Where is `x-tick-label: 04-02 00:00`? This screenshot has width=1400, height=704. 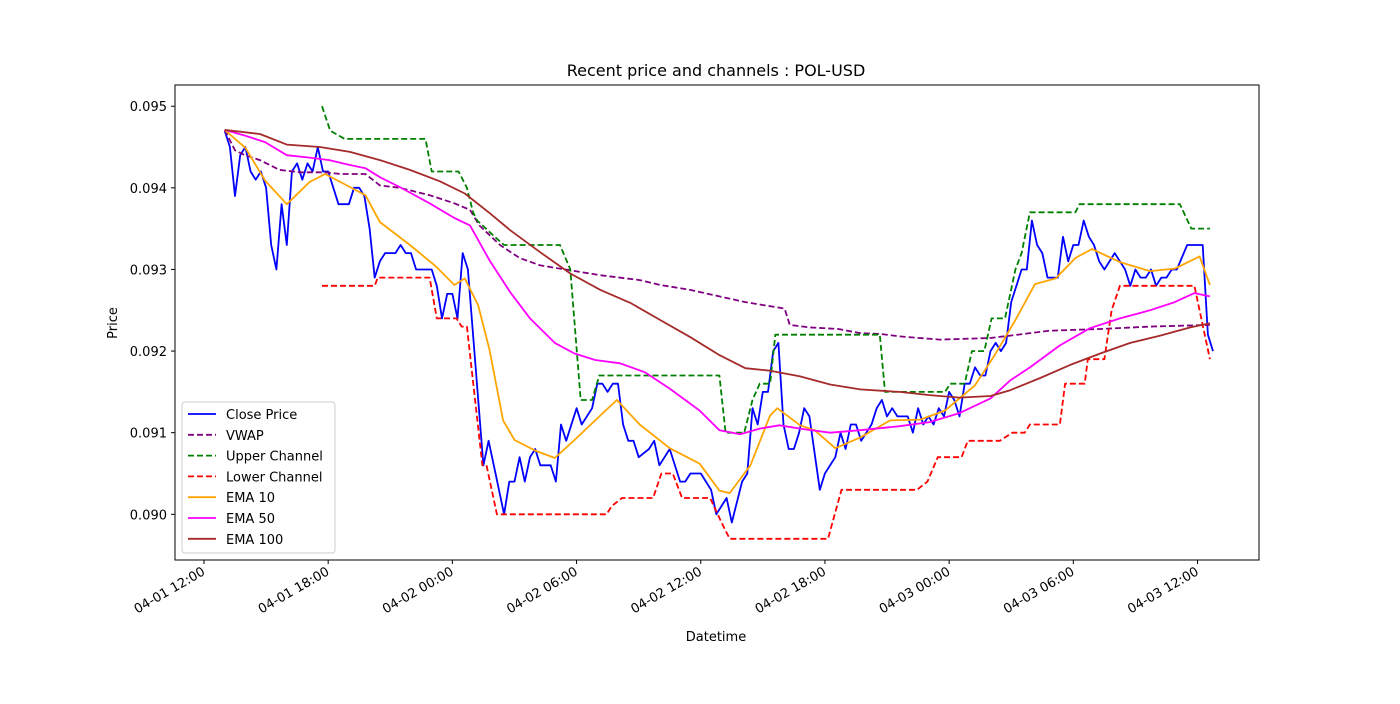
x-tick-label: 04-02 00:00 is located at coordinates (418, 590).